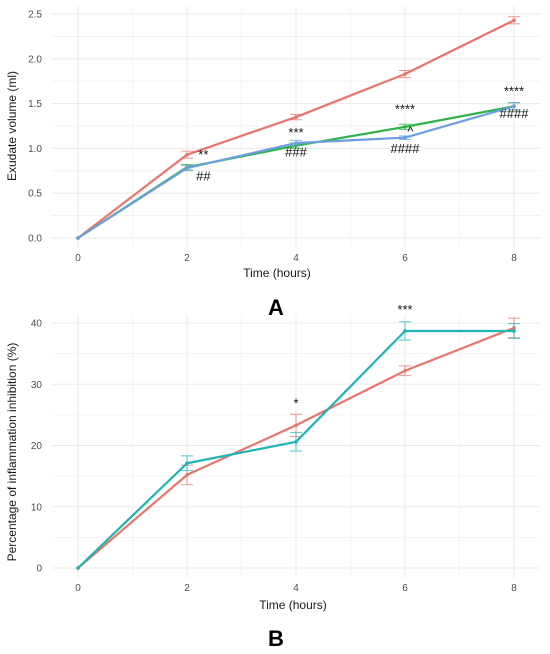 The image size is (550, 654). What do you see at coordinates (187, 258) in the screenshot?
I see `panel-a-x-tick-label: 2` at bounding box center [187, 258].